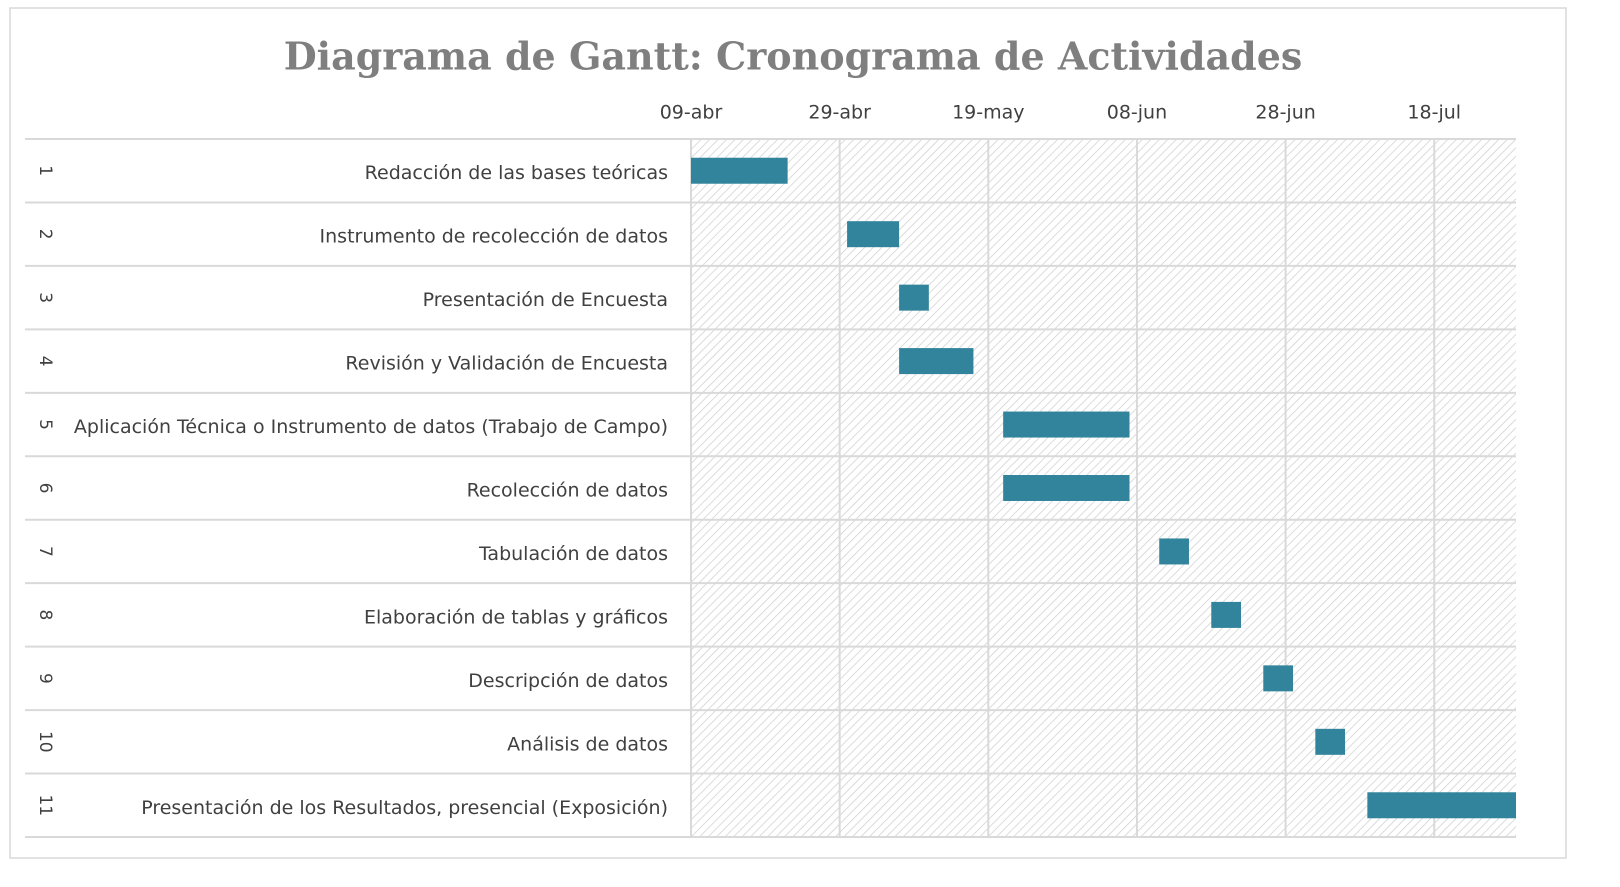 The width and height of the screenshot is (1620, 887). I want to click on row-number: 5, so click(45, 424).